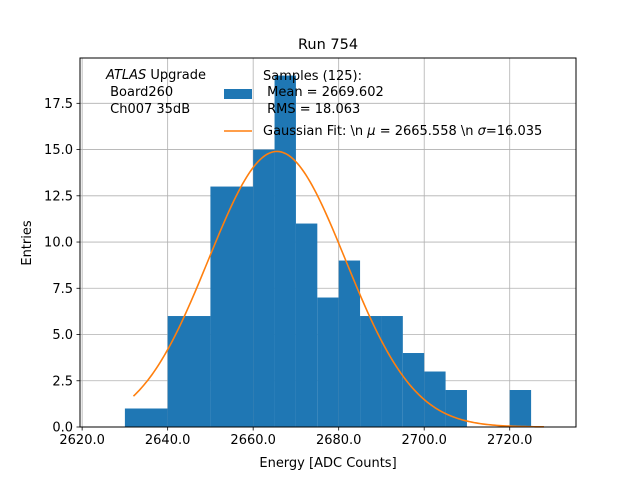  What do you see at coordinates (238, 94) in the screenshot?
I see `legend-hist-swatch` at bounding box center [238, 94].